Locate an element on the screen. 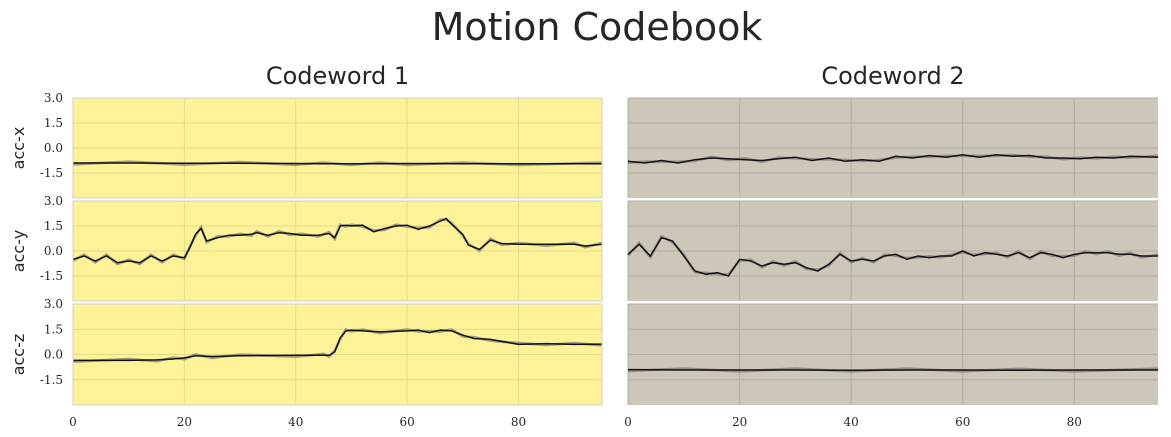 This screenshot has width=1171, height=437. column-title-1: Codeword 1 is located at coordinates (337, 76).